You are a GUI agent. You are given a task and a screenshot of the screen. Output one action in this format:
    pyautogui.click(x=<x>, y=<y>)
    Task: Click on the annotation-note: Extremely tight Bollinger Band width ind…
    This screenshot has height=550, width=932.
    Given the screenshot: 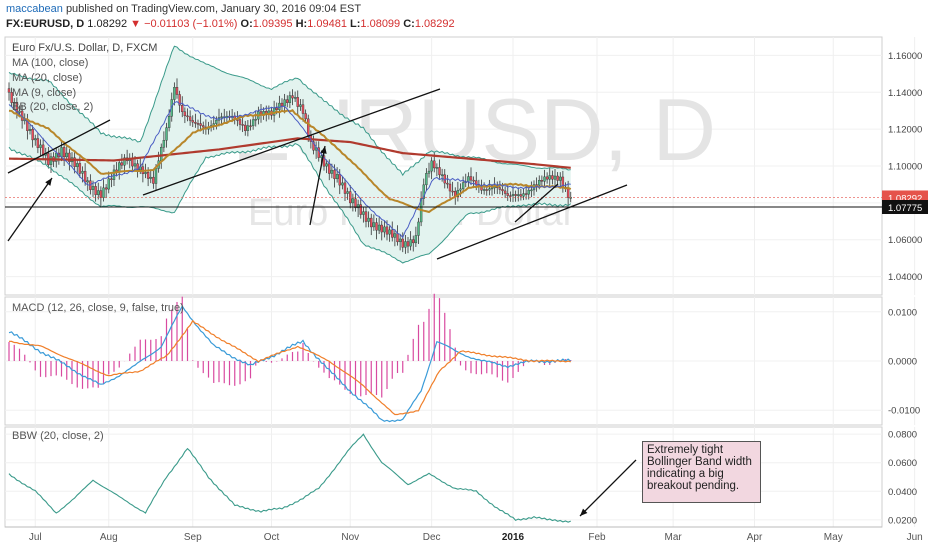 What is the action you would take?
    pyautogui.click(x=701, y=472)
    